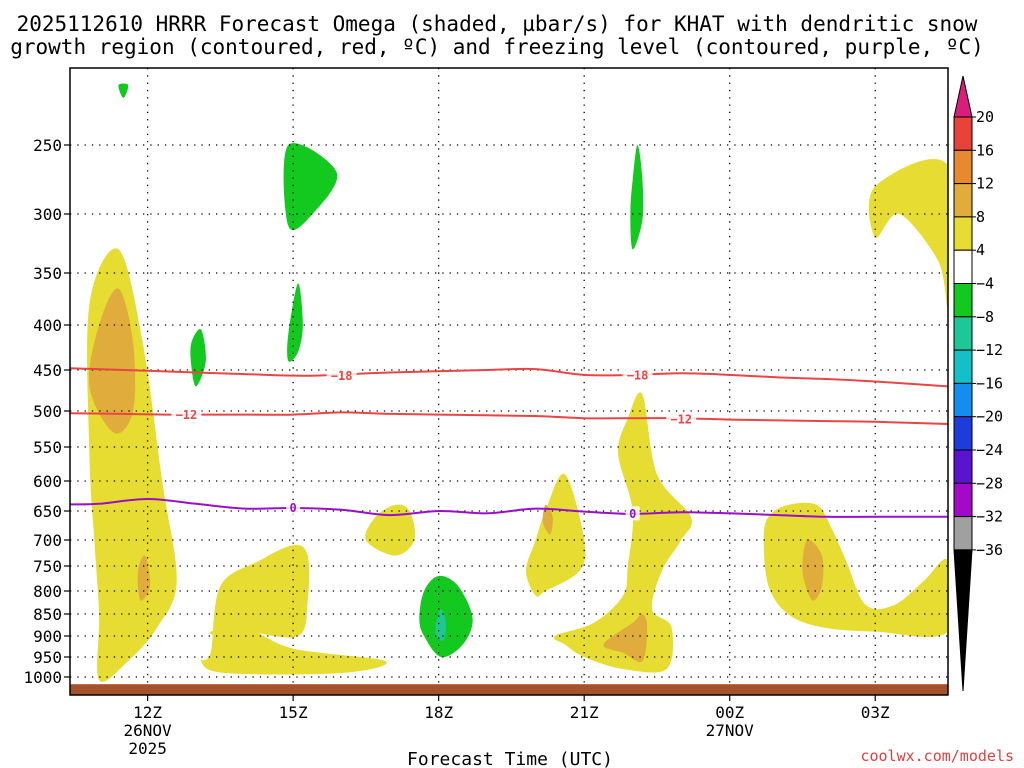 The width and height of the screenshot is (1024, 768). I want to click on colorbar-bottom-arrow, so click(963, 620).